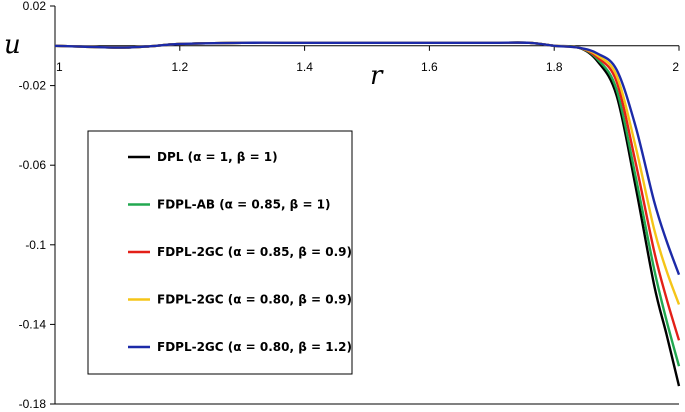 This screenshot has height=412, width=685. What do you see at coordinates (217, 157) in the screenshot?
I see `legend-label: DPL (α = 1, β = 1)` at bounding box center [217, 157].